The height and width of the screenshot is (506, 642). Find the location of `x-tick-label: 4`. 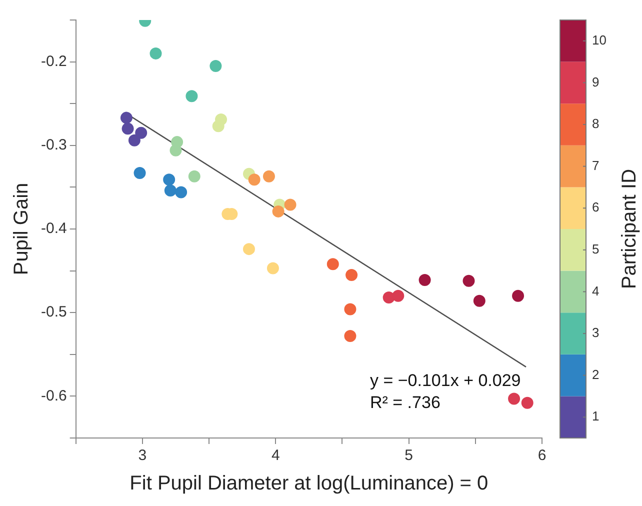

x-tick-label: 4 is located at coordinates (275, 455).